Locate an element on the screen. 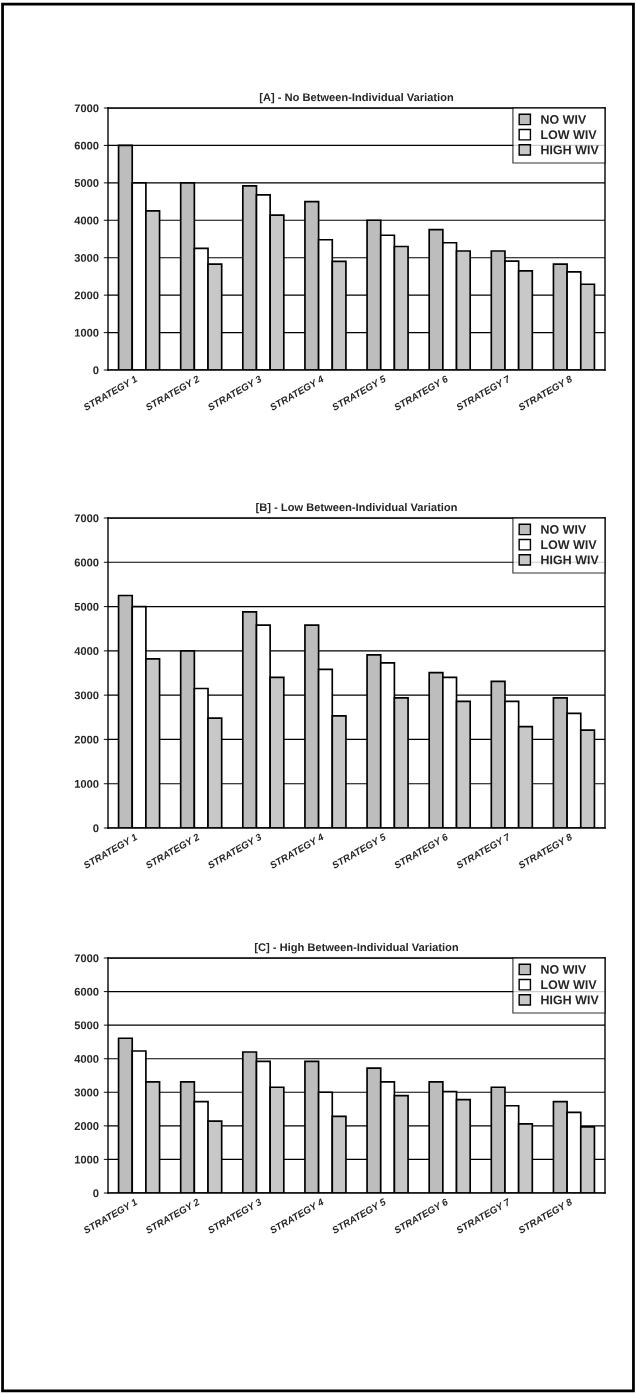  chart-title: [B] - Low Between-Individual Variation is located at coordinates (356, 508).